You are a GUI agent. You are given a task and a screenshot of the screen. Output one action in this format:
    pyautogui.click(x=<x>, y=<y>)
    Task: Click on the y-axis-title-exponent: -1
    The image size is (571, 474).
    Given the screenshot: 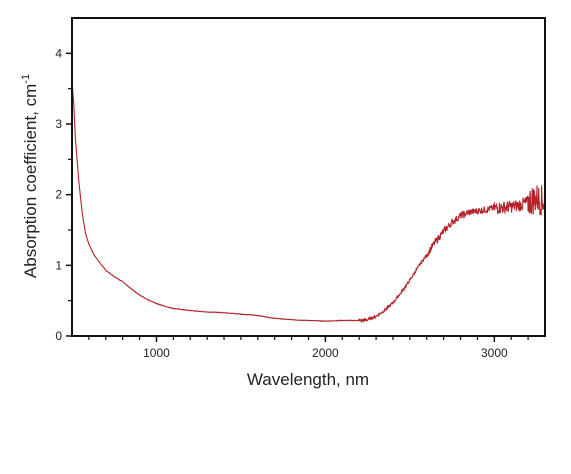 What is the action you would take?
    pyautogui.click(x=26, y=79)
    